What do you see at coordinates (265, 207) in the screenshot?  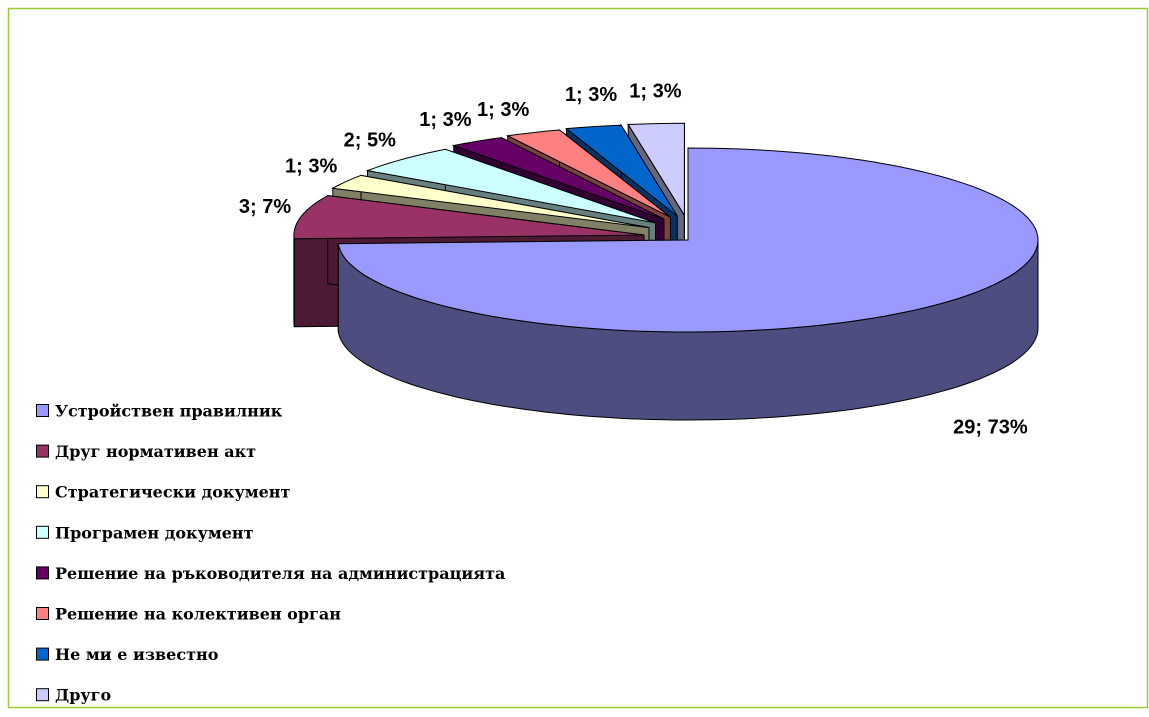 I see `data-label: 3; 7%` at bounding box center [265, 207].